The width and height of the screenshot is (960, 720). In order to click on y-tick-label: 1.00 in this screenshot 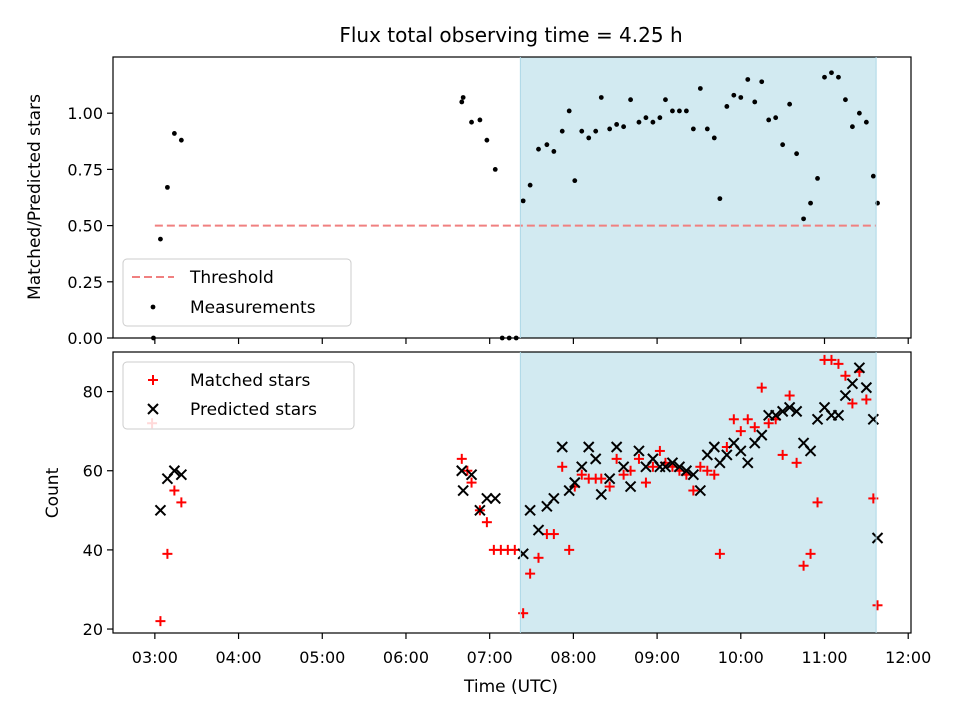, I will do `click(85, 113)`.